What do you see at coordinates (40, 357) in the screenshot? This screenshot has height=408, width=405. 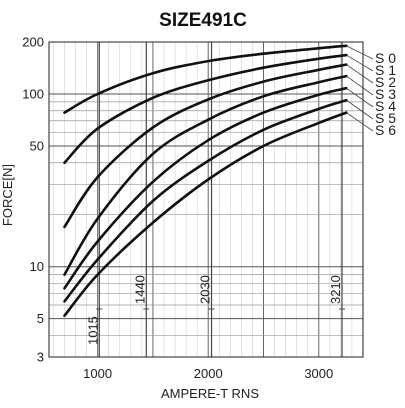 I see `y-tick-label: 3` at bounding box center [40, 357].